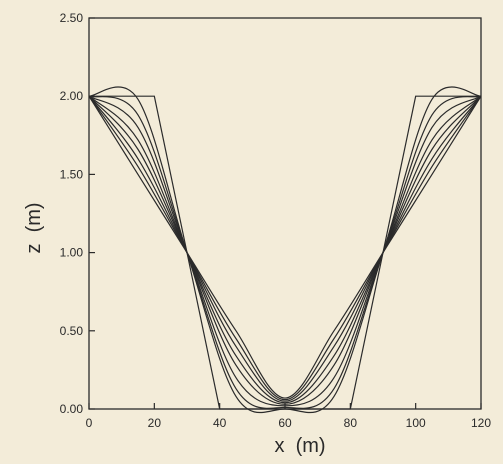 This screenshot has height=464, width=503. What do you see at coordinates (220, 423) in the screenshot?
I see `x-tick-label: 40` at bounding box center [220, 423].